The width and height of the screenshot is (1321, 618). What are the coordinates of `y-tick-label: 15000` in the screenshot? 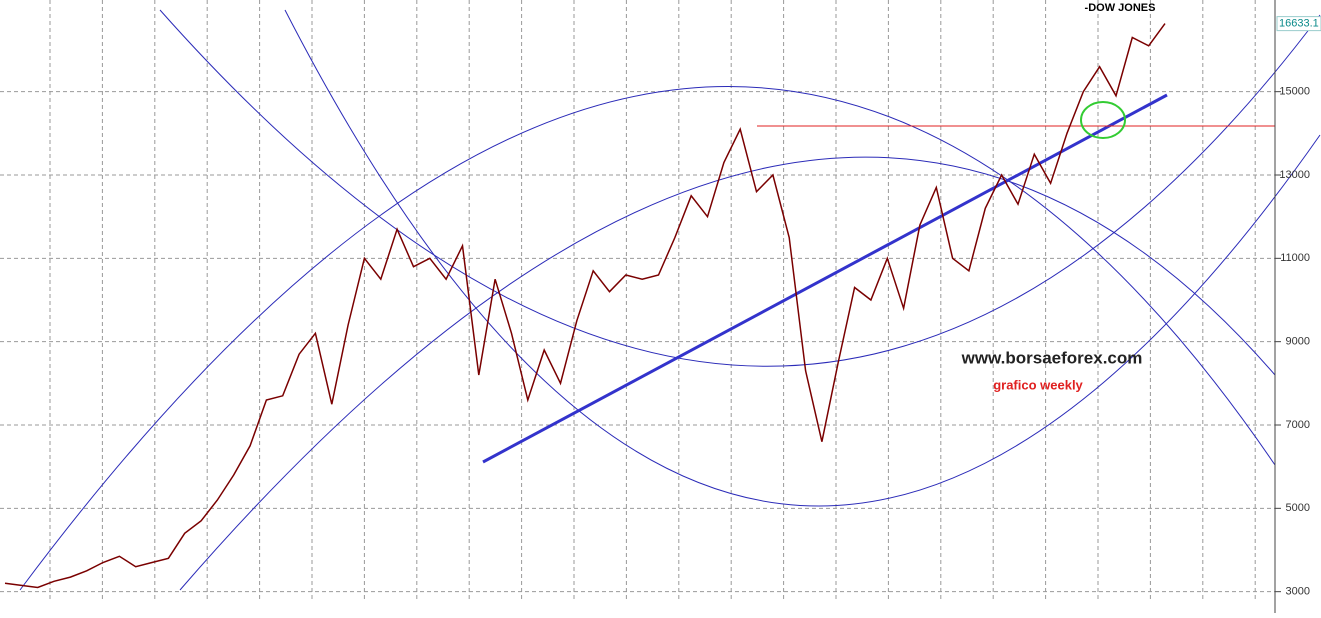 It's located at (1294, 92).